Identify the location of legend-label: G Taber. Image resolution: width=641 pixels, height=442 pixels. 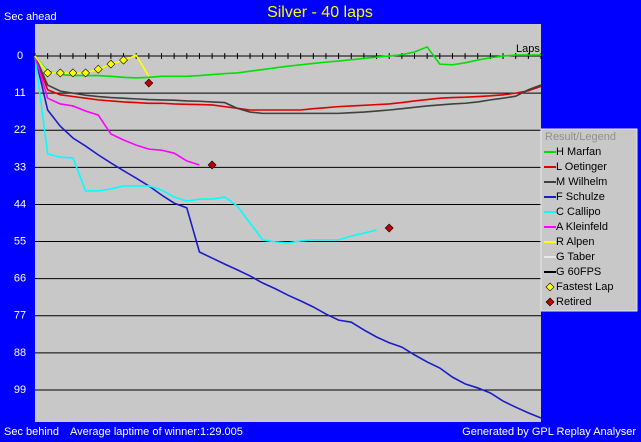
(575, 257).